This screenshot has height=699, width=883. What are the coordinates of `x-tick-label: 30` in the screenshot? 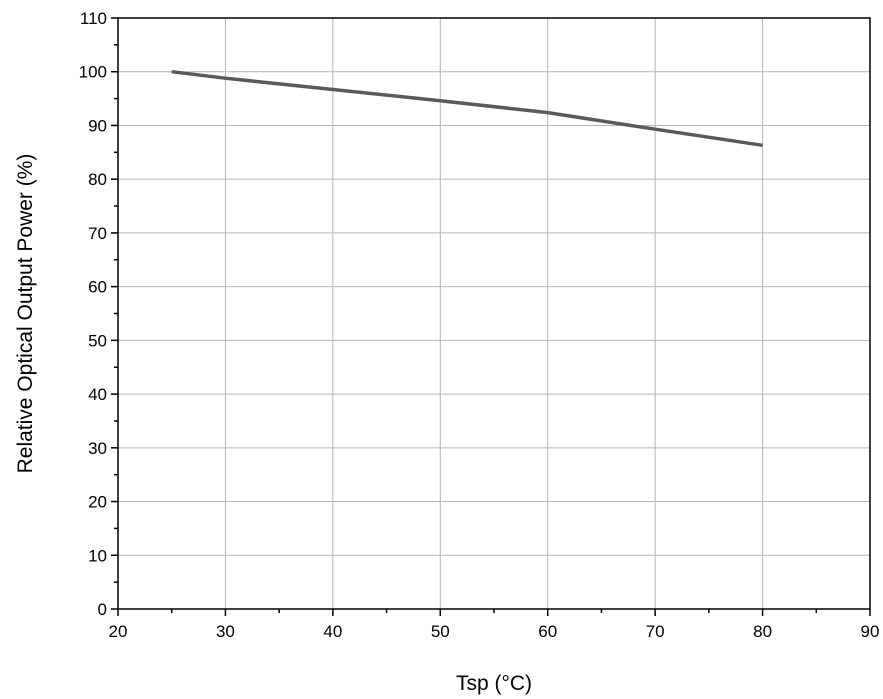 It's located at (225, 631).